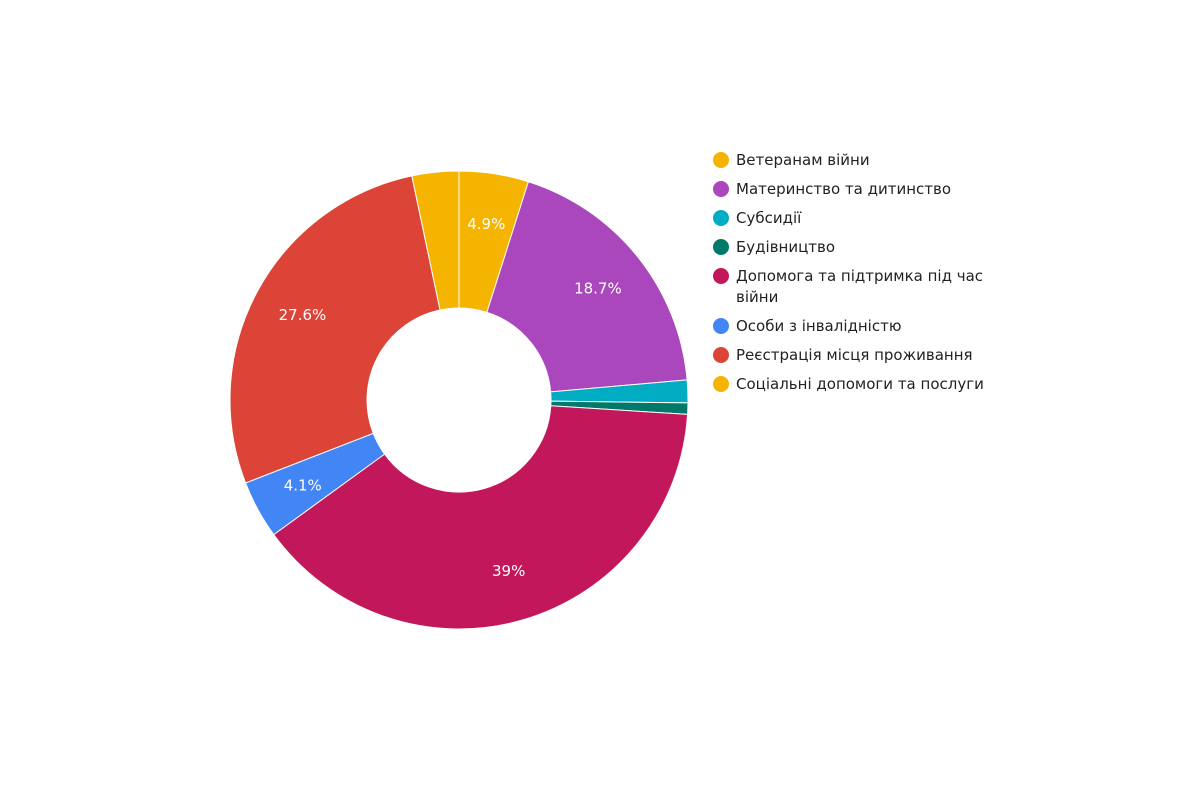  Describe the element at coordinates (803, 160) in the screenshot. I see `legend-label: Ветеранам війни` at that location.